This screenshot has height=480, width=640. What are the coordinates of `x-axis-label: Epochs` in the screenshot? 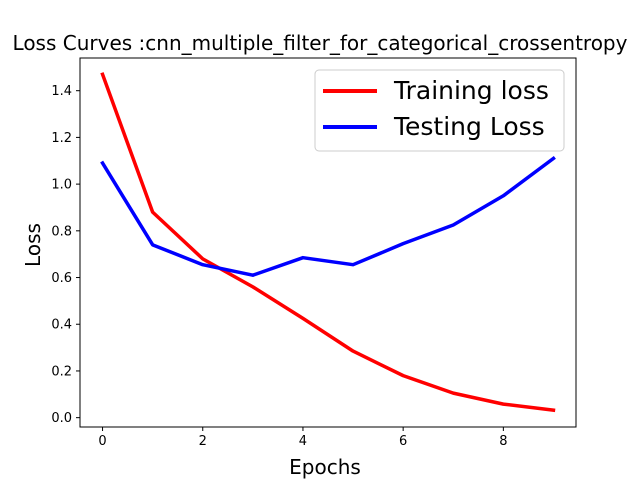 It's located at (325, 467).